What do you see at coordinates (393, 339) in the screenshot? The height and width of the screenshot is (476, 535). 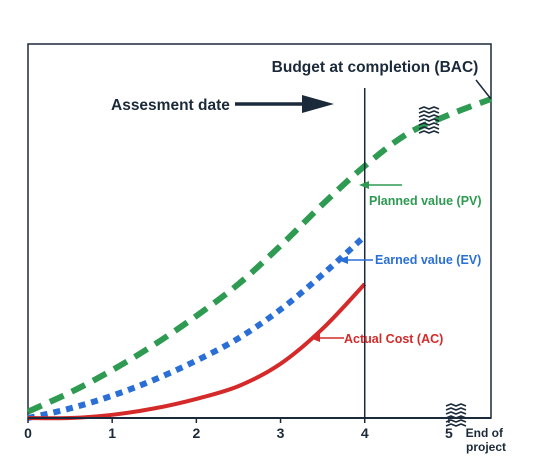 I see `ac-label: Actual Cost (AC)` at bounding box center [393, 339].